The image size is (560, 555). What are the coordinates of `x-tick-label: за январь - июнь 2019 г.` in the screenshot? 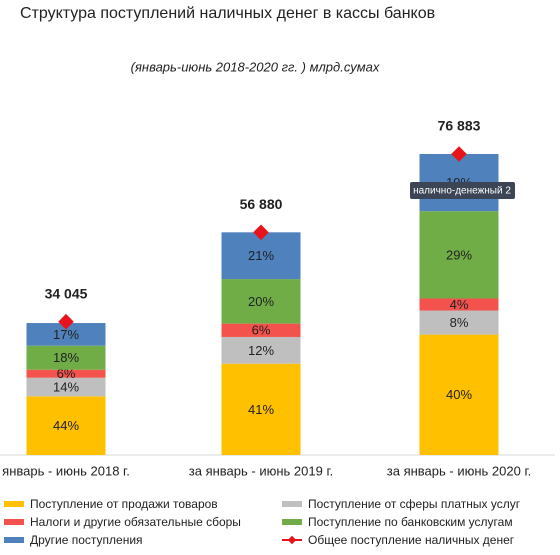 It's located at (261, 470).